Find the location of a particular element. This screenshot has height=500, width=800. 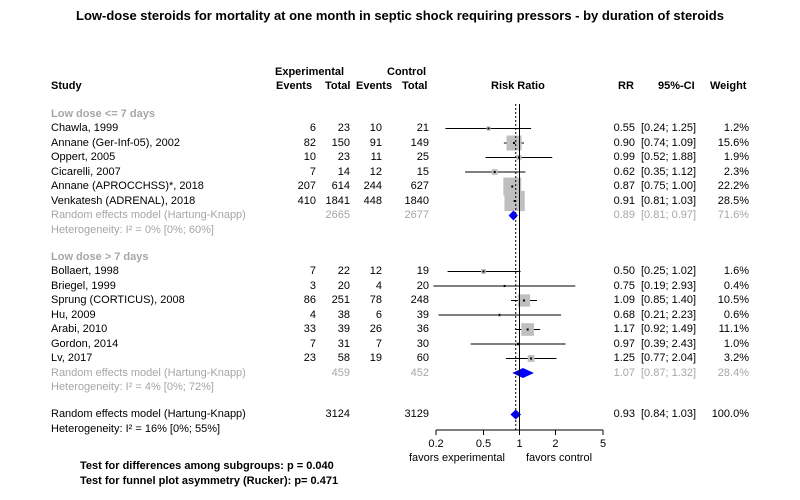

exp-total-cell: 150 is located at coordinates (340, 142).